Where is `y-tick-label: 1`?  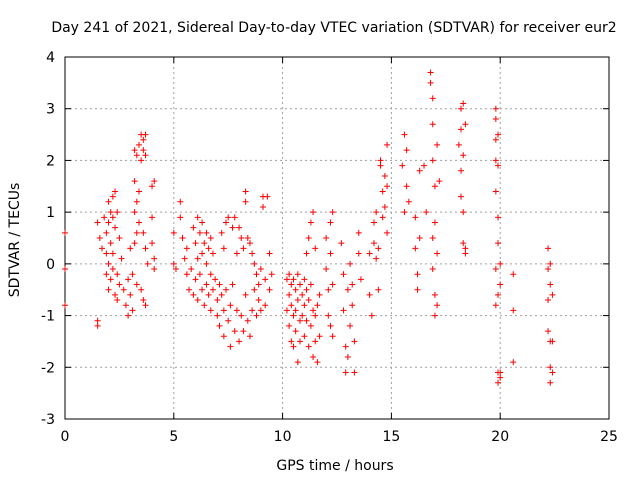
y-tick-label: 1 is located at coordinates (50, 213).